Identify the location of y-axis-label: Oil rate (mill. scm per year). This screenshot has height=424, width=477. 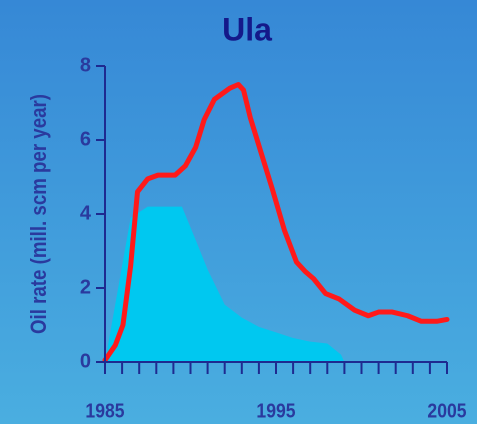
(39, 214).